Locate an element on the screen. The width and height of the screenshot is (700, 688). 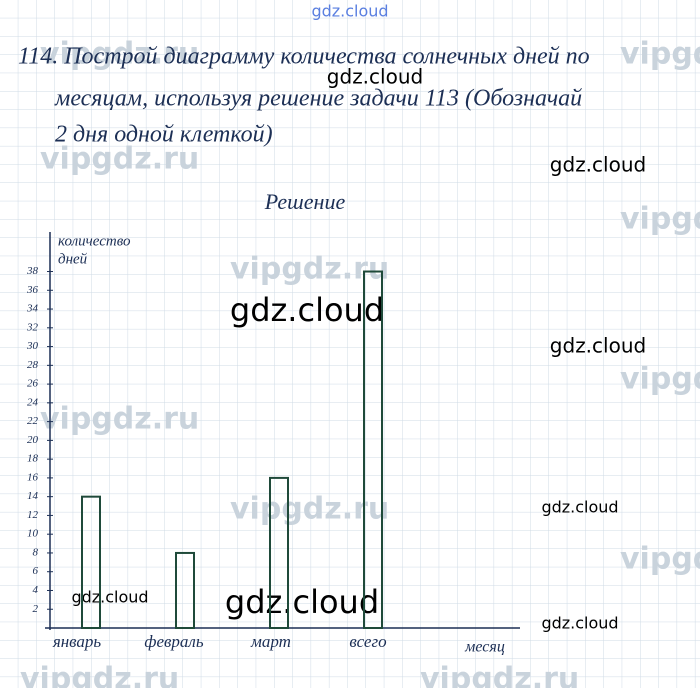
y-tick-label: 4 is located at coordinates (36, 590).